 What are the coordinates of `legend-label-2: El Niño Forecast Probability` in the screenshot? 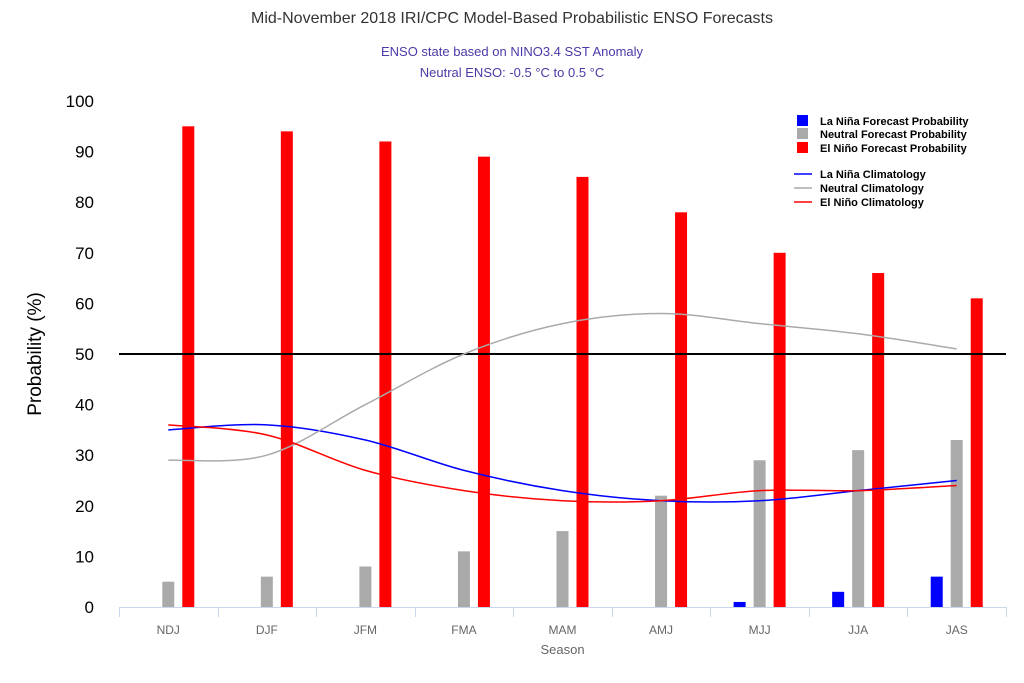 It's located at (894, 149).